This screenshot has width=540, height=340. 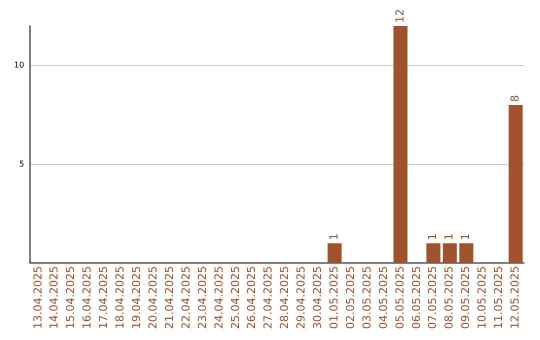 I want to click on x-tick-label: 01.05.2025, so click(x=333, y=298).